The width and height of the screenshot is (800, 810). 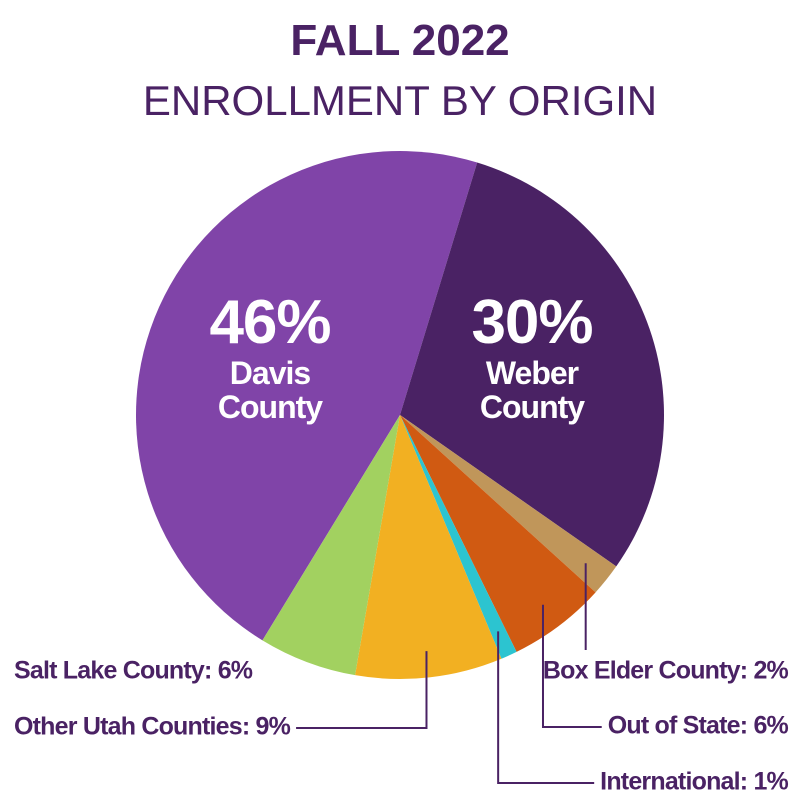 What do you see at coordinates (270, 390) in the screenshot?
I see `slice-name: Davis County` at bounding box center [270, 390].